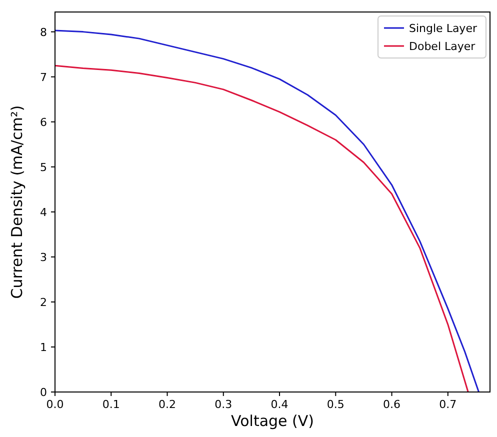 This screenshot has width=497, height=437. What do you see at coordinates (43, 392) in the screenshot?
I see `y-tick-label: 0` at bounding box center [43, 392].